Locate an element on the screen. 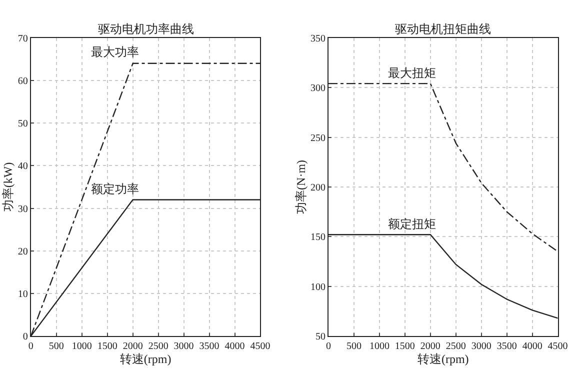 This screenshot has width=584, height=383. y-tick-label: 300 is located at coordinates (318, 88).